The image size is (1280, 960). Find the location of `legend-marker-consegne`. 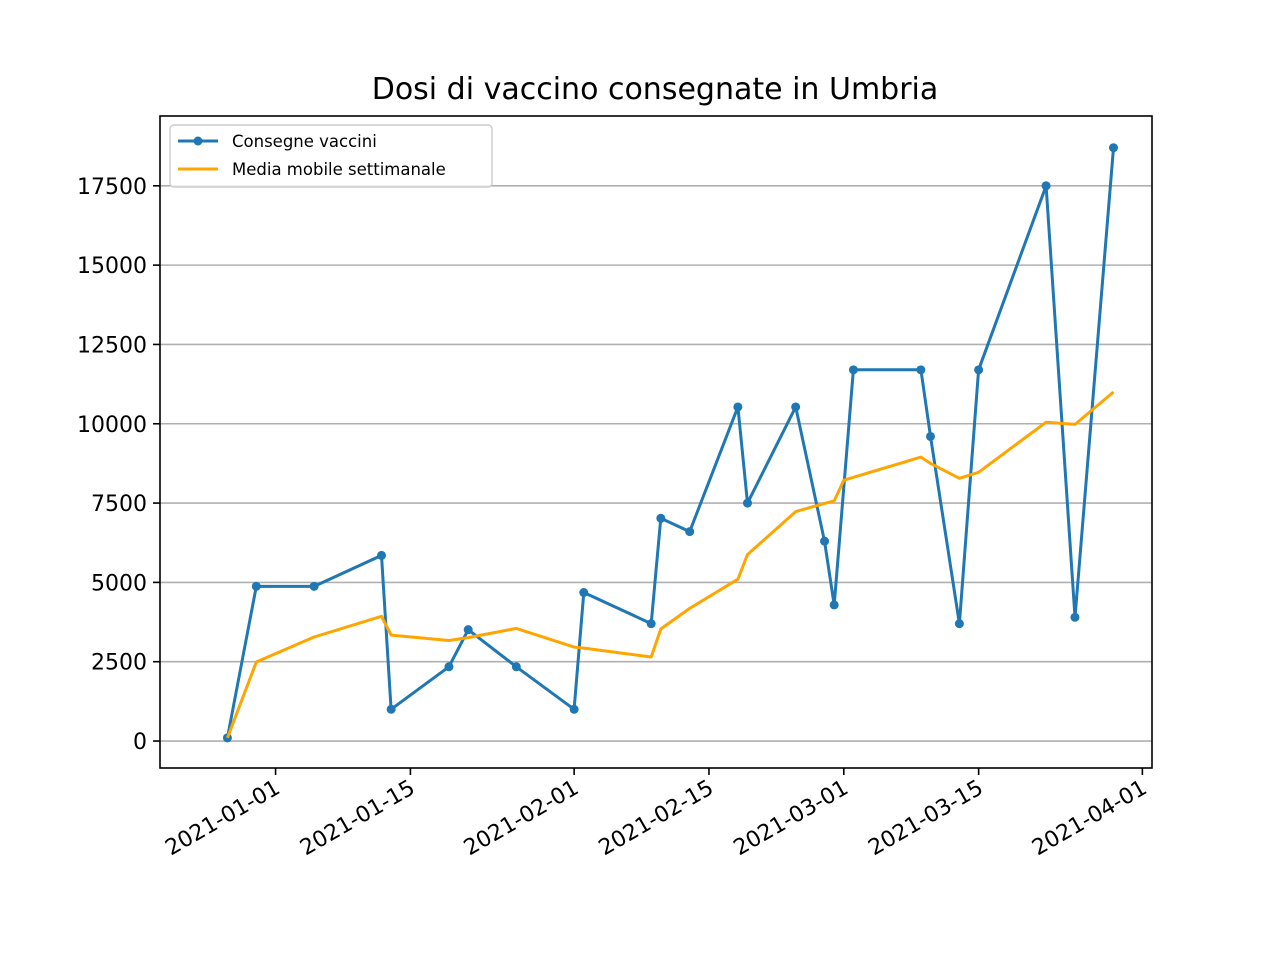

legend-marker-consegne is located at coordinates (198, 141).